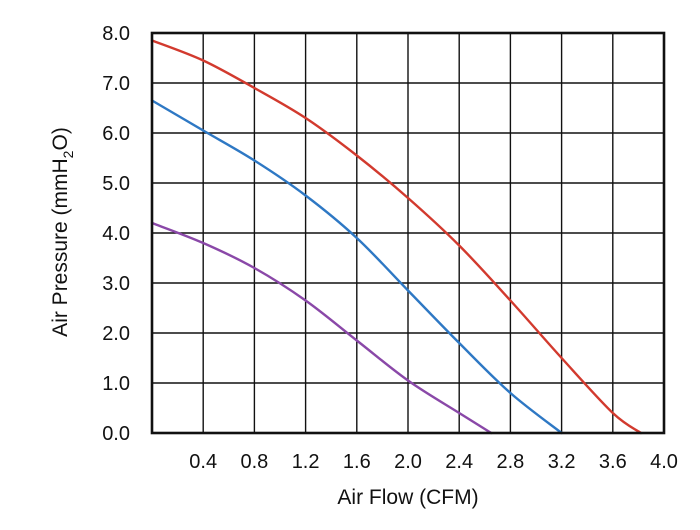  What do you see at coordinates (613, 462) in the screenshot?
I see `x-tick-label: 3.6` at bounding box center [613, 462].